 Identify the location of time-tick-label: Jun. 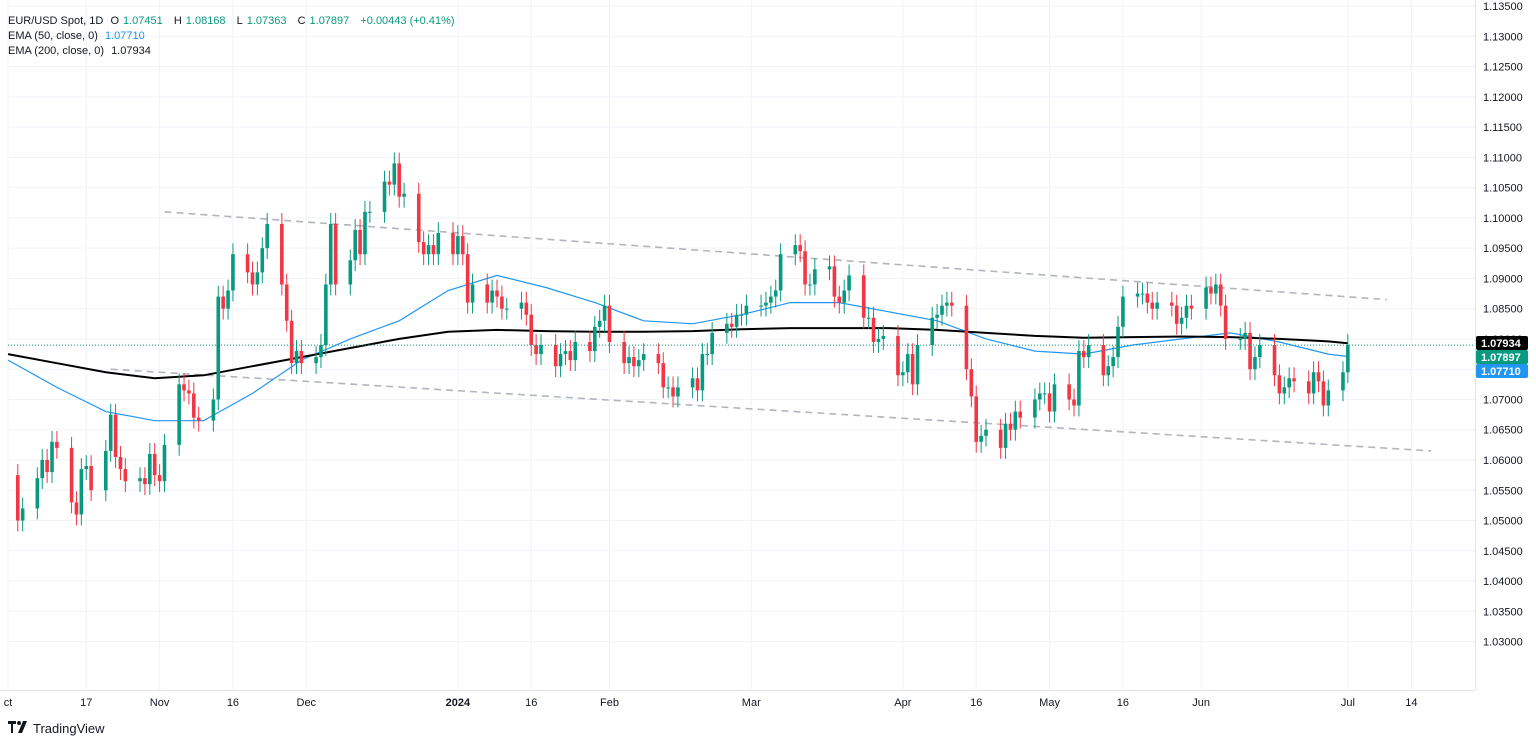
(1201, 703).